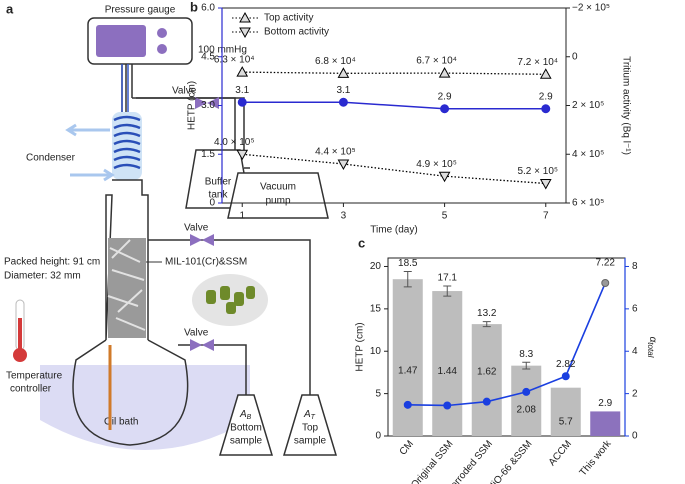 This screenshot has height=484, width=685. What do you see at coordinates (635, 351) in the screenshot?
I see `y2-tick-label: 4` at bounding box center [635, 351].